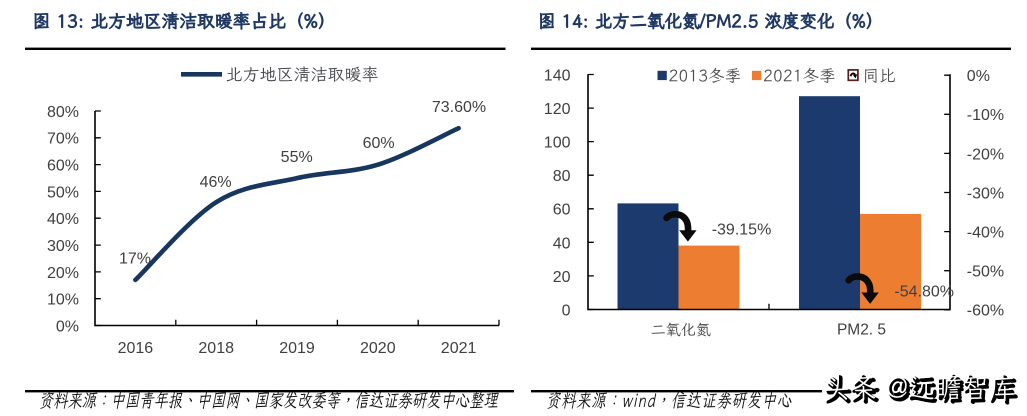 Image resolution: width=1027 pixels, height=416 pixels. I want to click on svg-text: 20%, so click(63, 273).